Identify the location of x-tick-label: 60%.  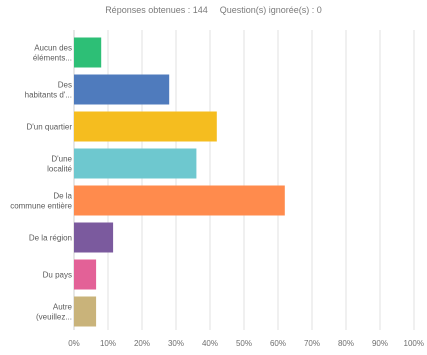
(278, 343).